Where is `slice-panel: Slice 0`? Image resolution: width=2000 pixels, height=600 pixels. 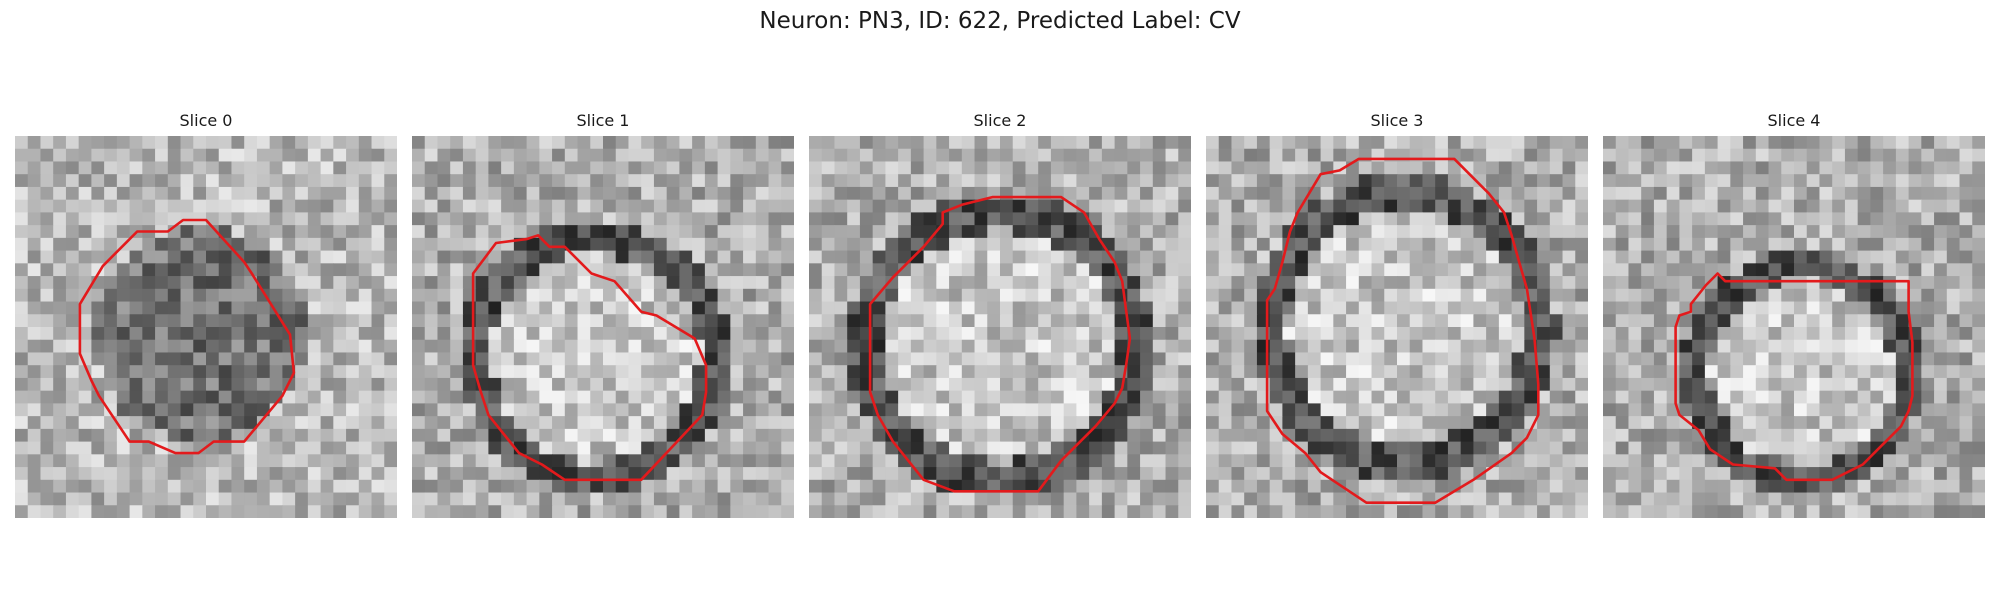
slice-panel: Slice 0 is located at coordinates (206, 314).